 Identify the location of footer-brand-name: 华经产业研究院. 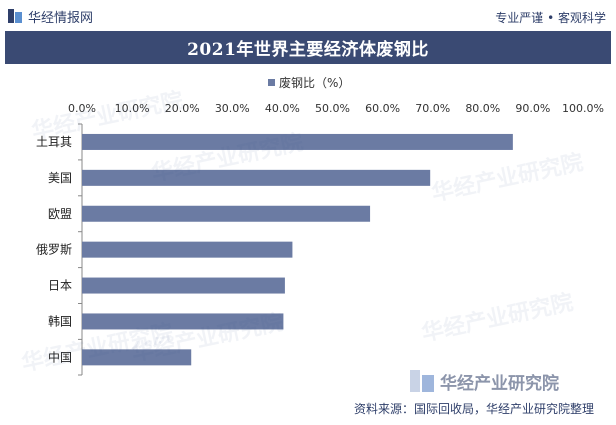
(499, 383).